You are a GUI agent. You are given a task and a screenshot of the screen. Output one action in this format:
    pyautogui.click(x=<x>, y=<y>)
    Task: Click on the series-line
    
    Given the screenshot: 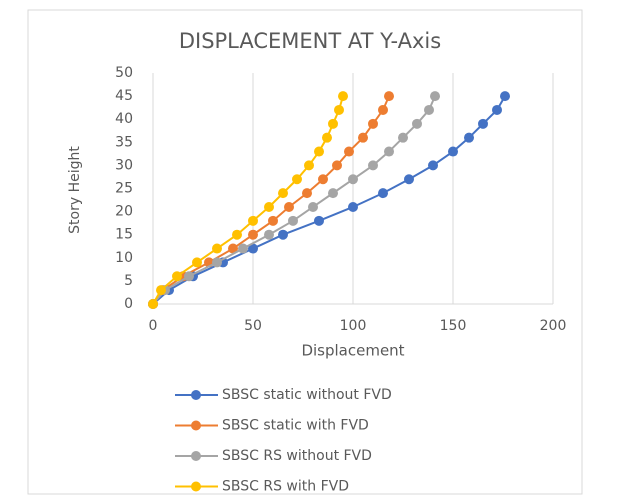 What is the action you would take?
    pyautogui.click(x=248, y=200)
    